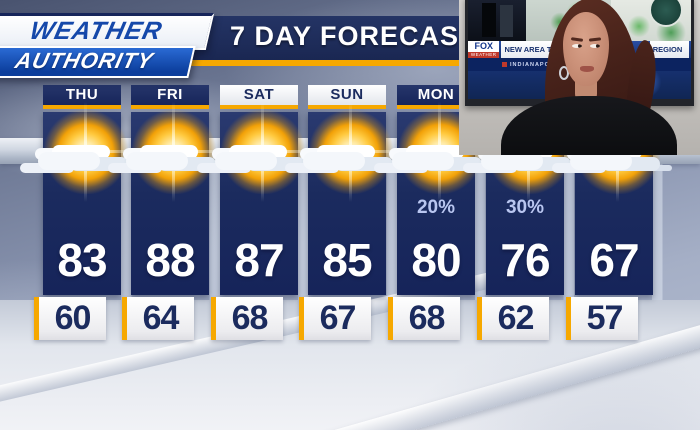  I want to click on logo-weather-plate: WEATHER, so click(107, 31).